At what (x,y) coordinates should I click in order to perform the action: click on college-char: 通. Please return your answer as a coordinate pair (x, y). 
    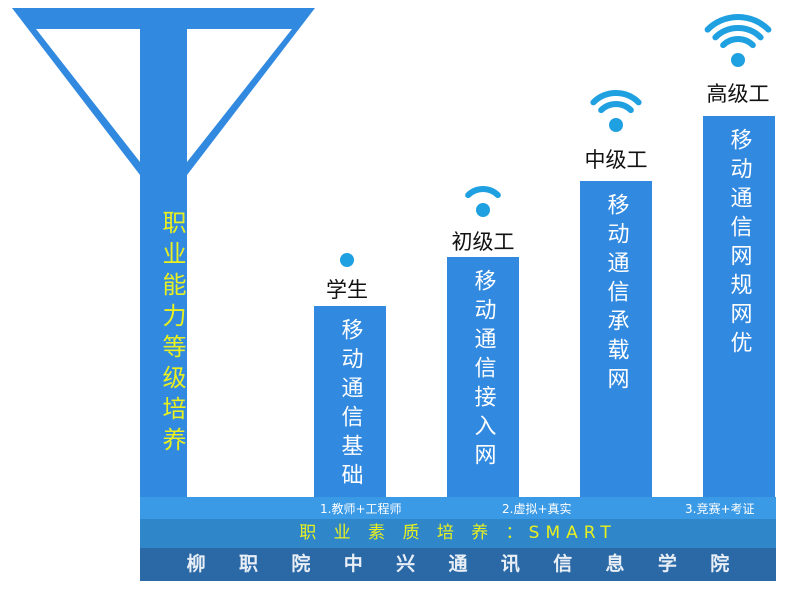
    Looking at the image, I should click on (458, 564).